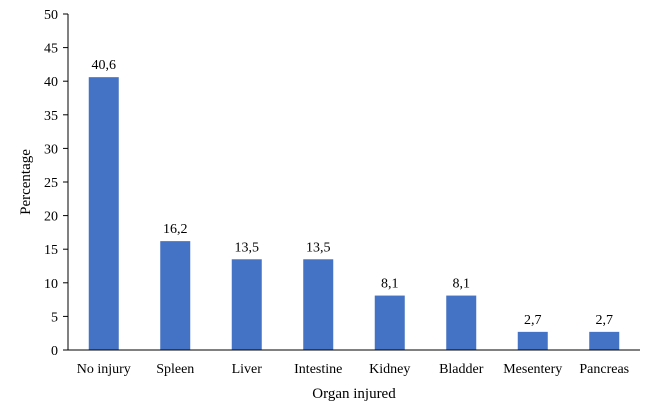 The image size is (653, 416). I want to click on y-tick-label: 35, so click(51, 116).